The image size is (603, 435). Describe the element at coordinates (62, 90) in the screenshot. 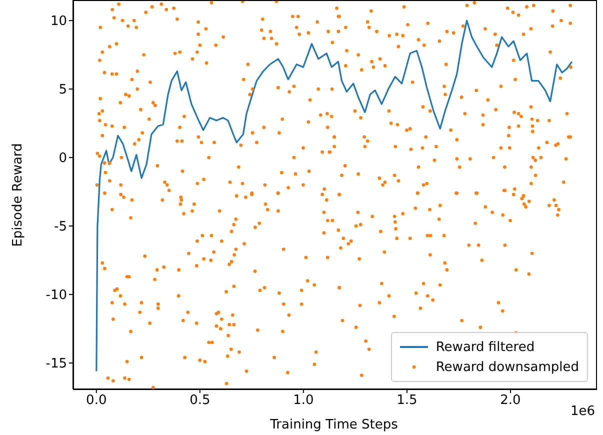

I see `y-tick-label: 5` at that location.